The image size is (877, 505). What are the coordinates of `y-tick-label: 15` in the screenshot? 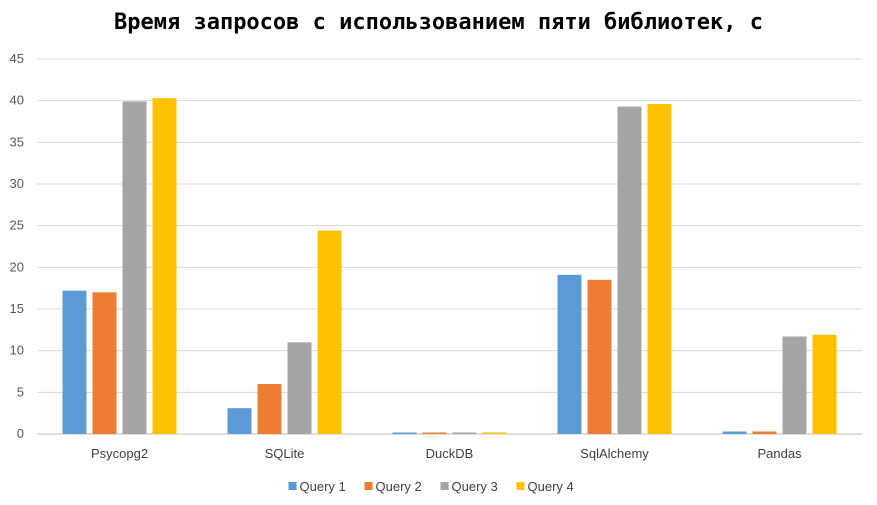 It's located at (17, 308).